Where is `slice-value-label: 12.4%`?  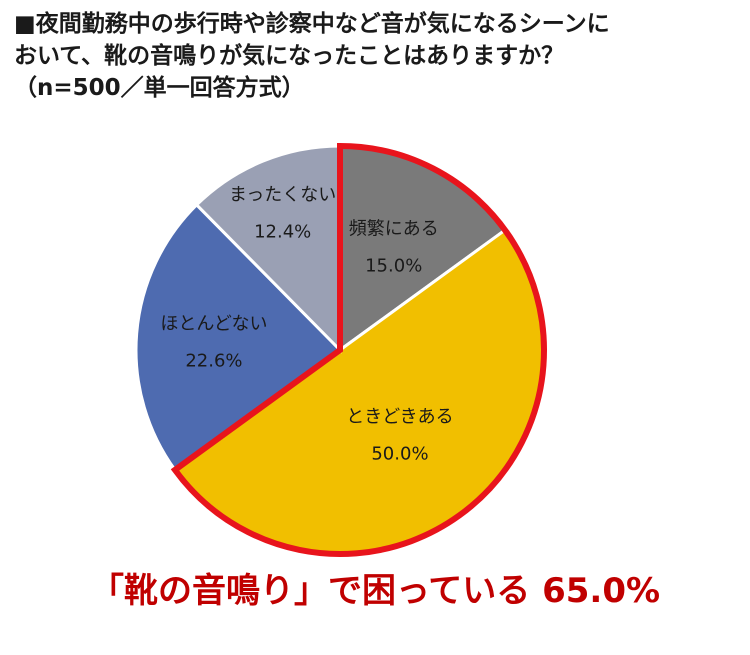
slice-value-label: 12.4% is located at coordinates (282, 231).